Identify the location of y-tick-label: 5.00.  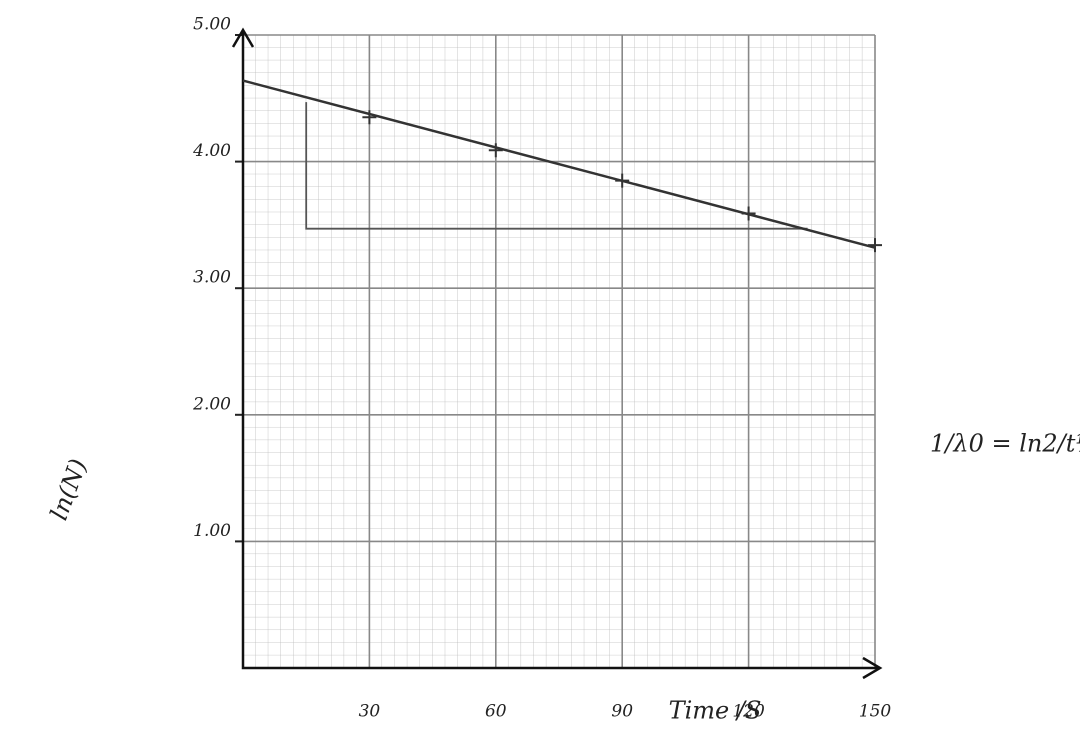
(212, 25).